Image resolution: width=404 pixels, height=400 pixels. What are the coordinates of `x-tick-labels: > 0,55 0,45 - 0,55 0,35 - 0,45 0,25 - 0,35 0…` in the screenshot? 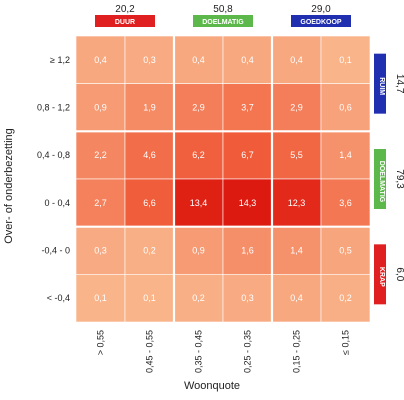 It's located at (223, 351).